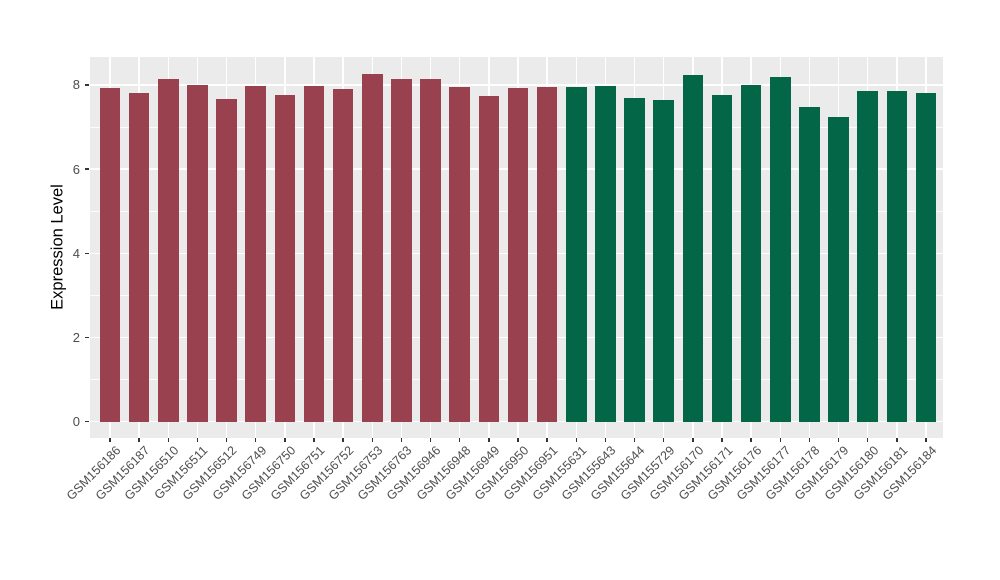  What do you see at coordinates (809, 264) in the screenshot?
I see `bar-GSM156178` at bounding box center [809, 264].